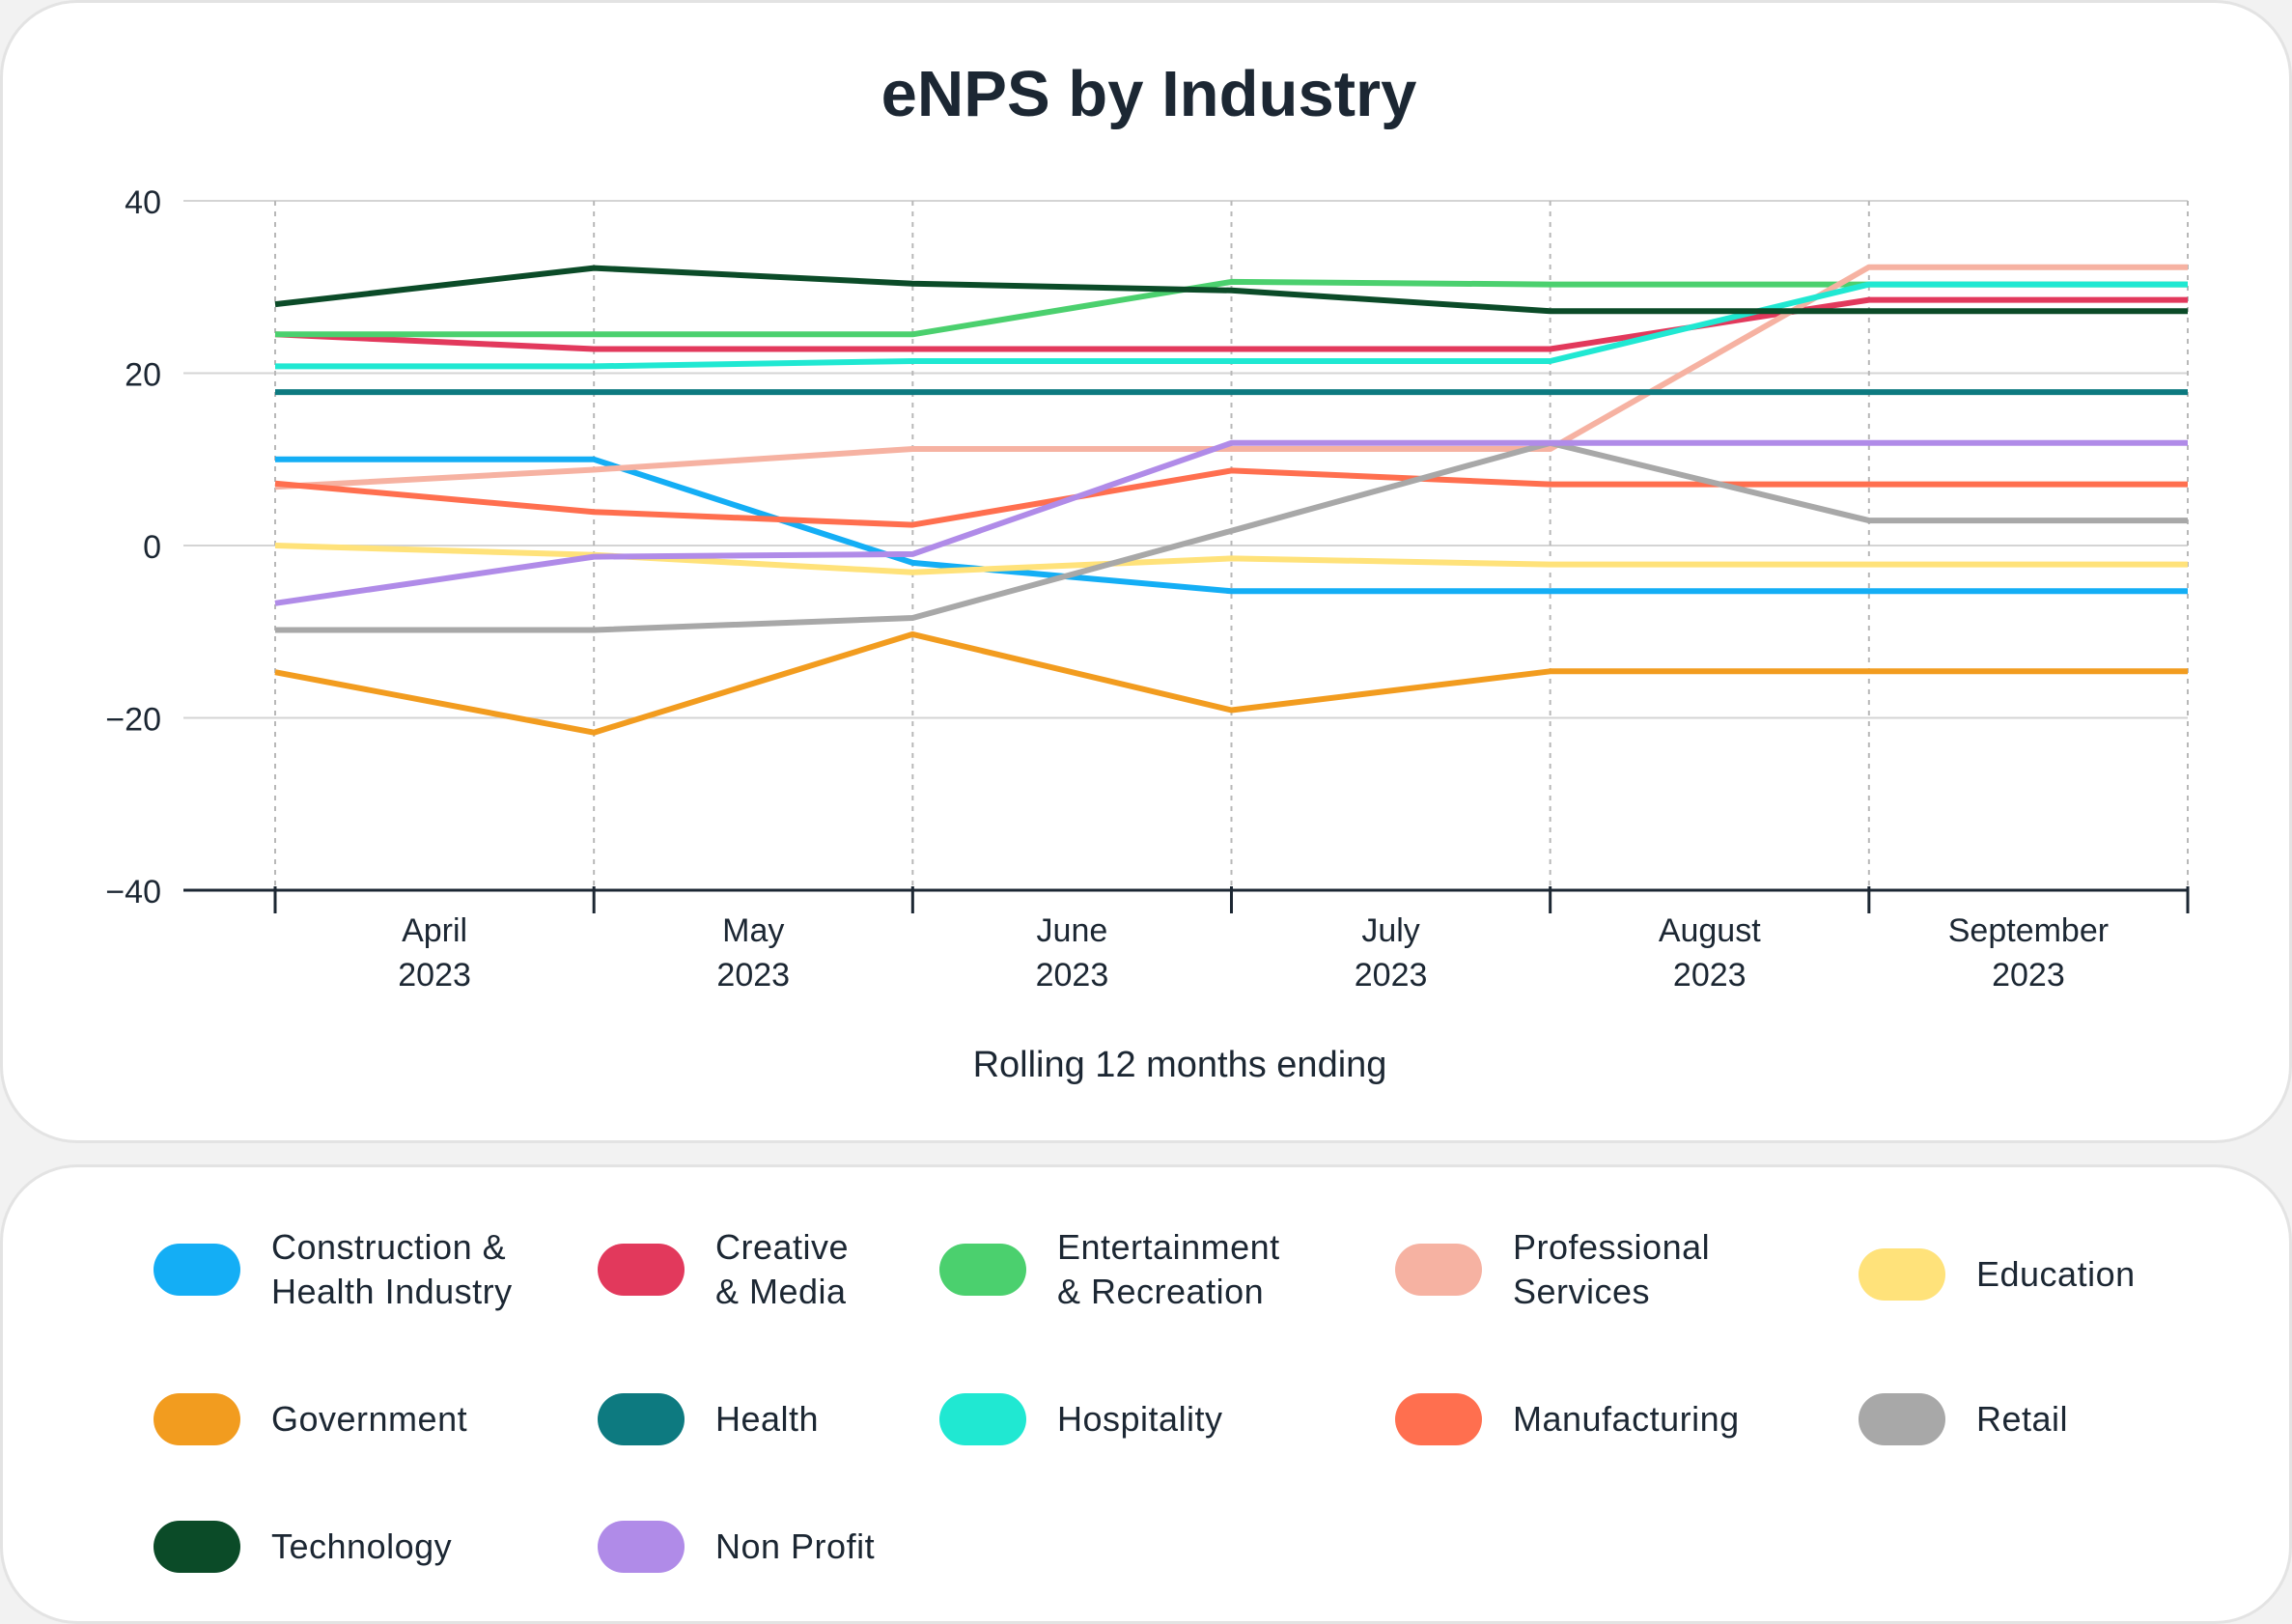  I want to click on legend-label-line: Professional, so click(1612, 1247).